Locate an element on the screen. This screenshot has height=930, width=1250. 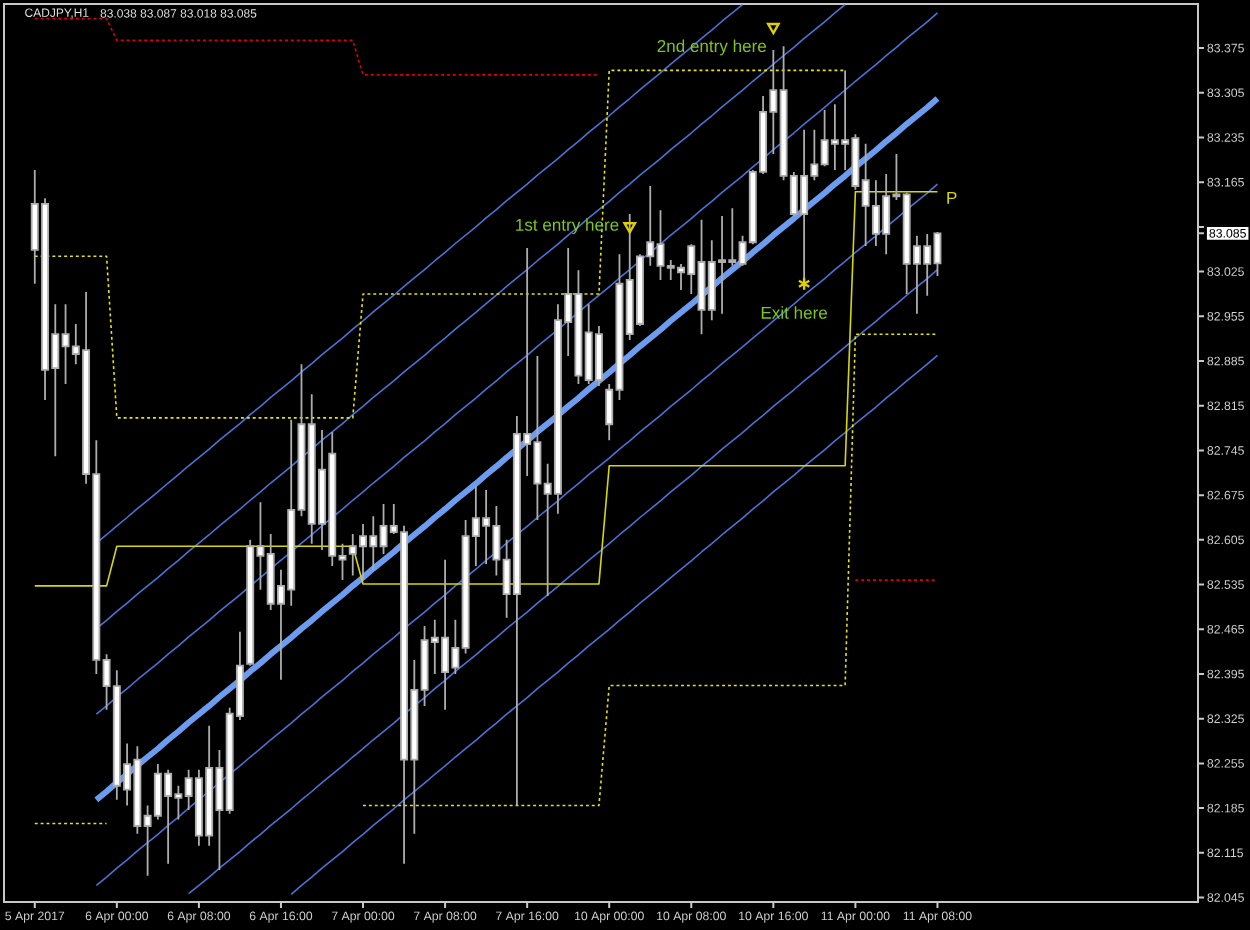
annotation: 1st entry here is located at coordinates (567, 226).